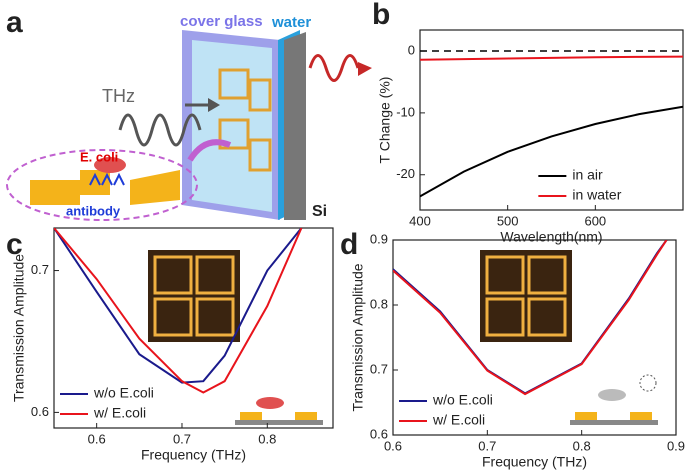 This screenshot has width=685, height=475. Describe the element at coordinates (551, 237) in the screenshot. I see `x-axis-label: Wavelength(nm)` at that location.